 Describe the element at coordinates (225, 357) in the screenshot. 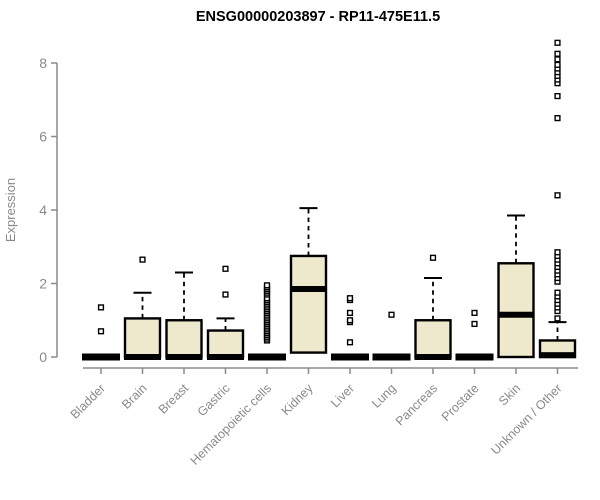

I see `median-gastric` at that location.